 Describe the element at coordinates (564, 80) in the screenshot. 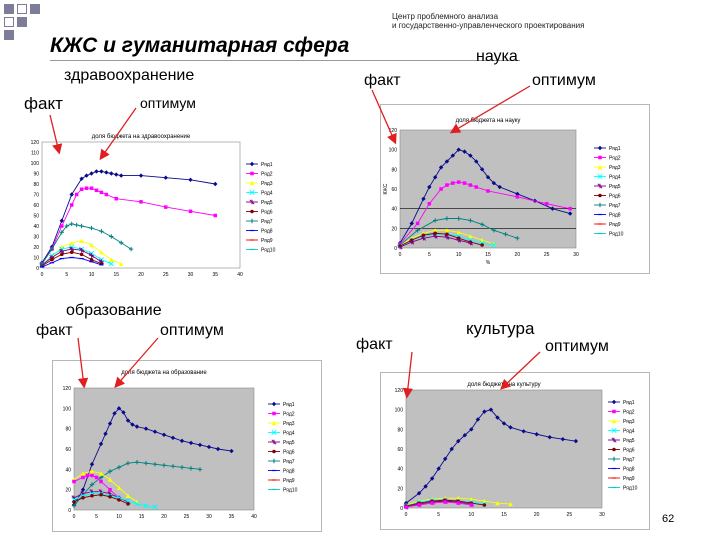

I see `science-optimum-label: оптимум` at that location.